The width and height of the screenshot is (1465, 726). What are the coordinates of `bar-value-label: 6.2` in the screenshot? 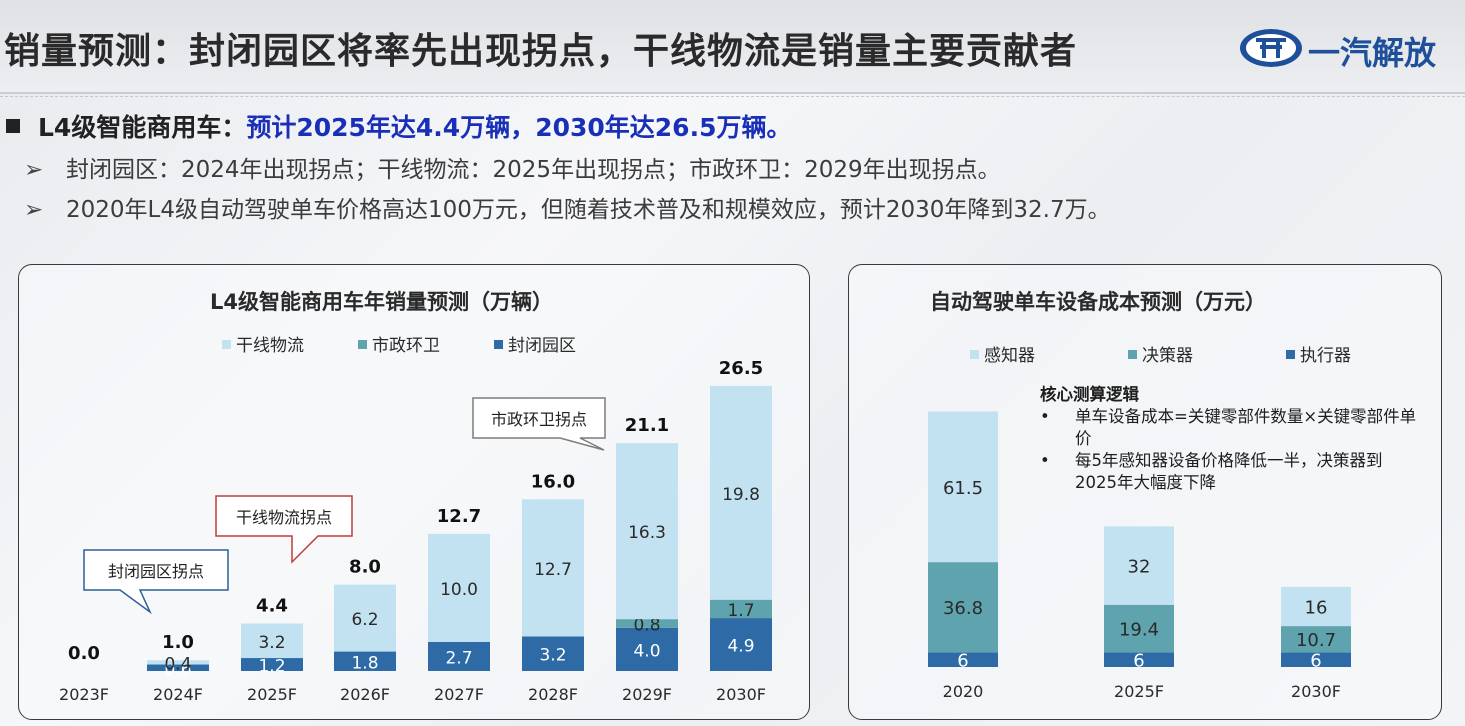 It's located at (364, 620).